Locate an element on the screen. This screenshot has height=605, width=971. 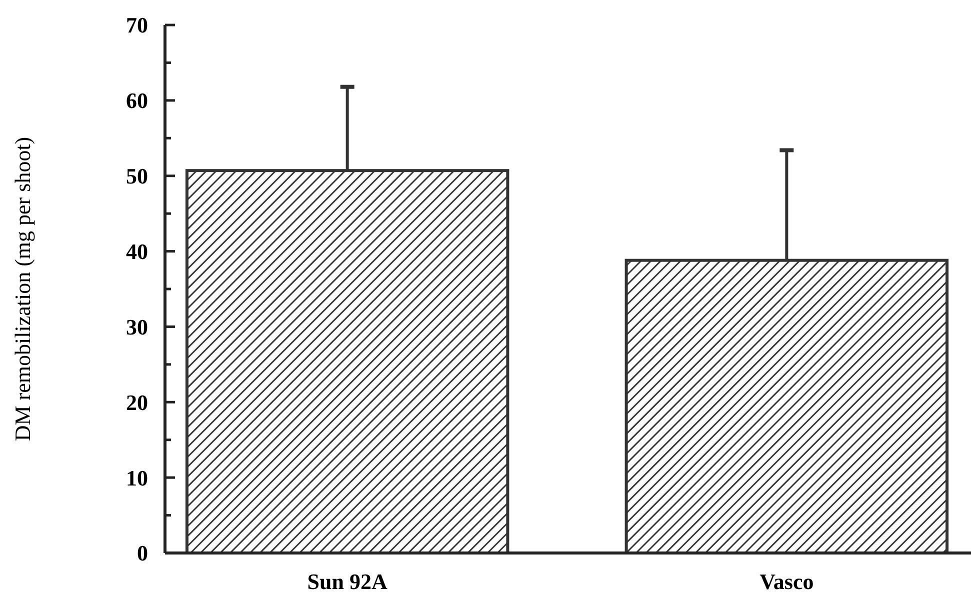
y-tick-label: 10 is located at coordinates (137, 477).